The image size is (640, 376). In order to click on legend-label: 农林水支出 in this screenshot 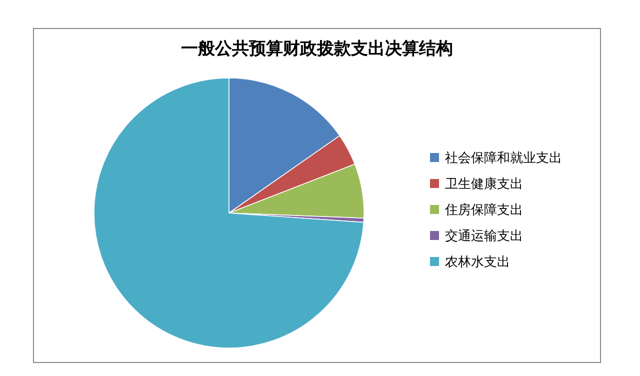, I will do `click(477, 262)`.